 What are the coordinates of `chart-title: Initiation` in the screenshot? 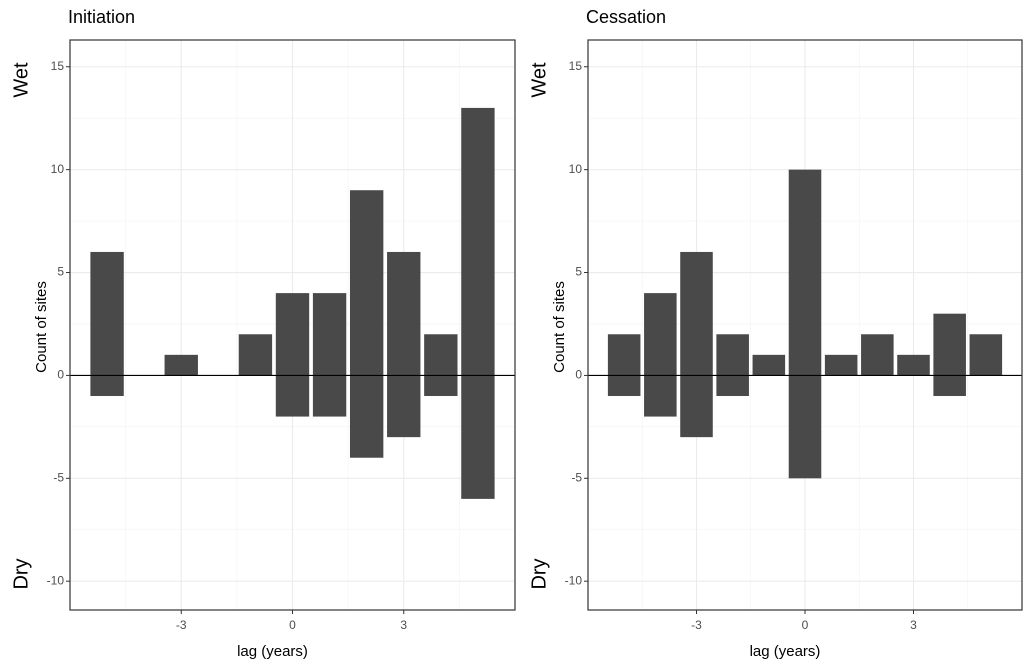 It's located at (101, 17).